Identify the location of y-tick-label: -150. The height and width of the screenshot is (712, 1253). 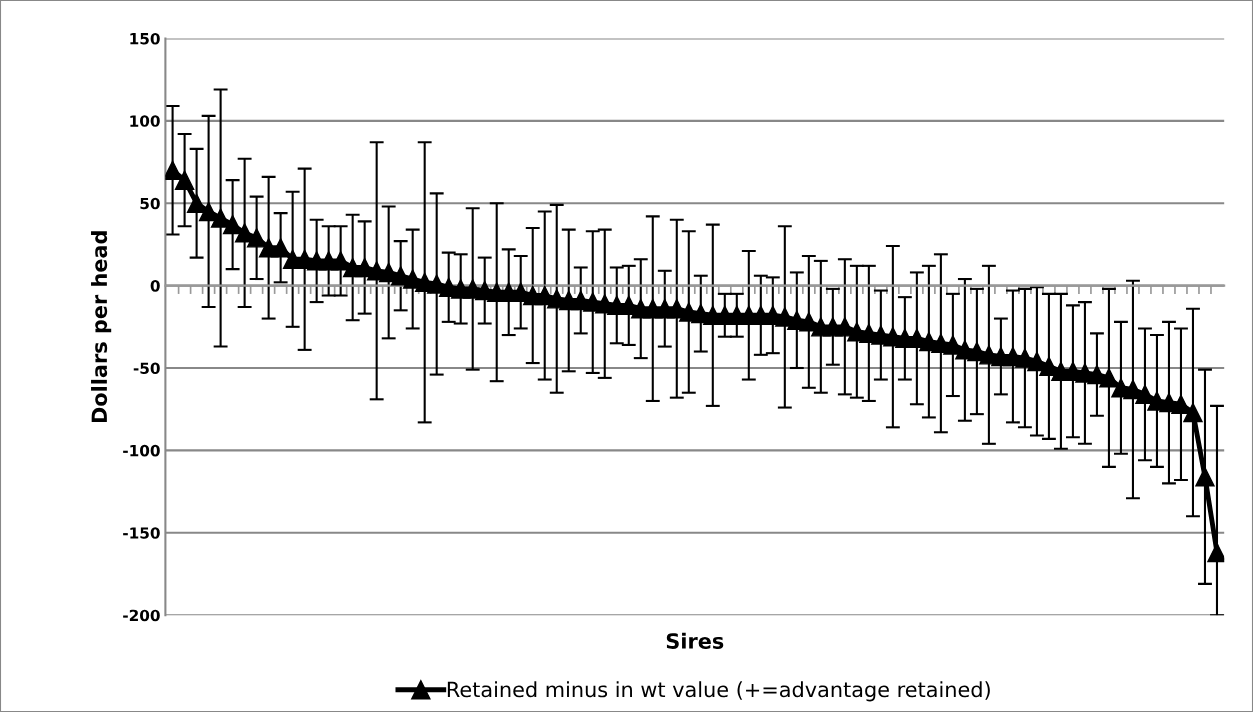
(141, 533).